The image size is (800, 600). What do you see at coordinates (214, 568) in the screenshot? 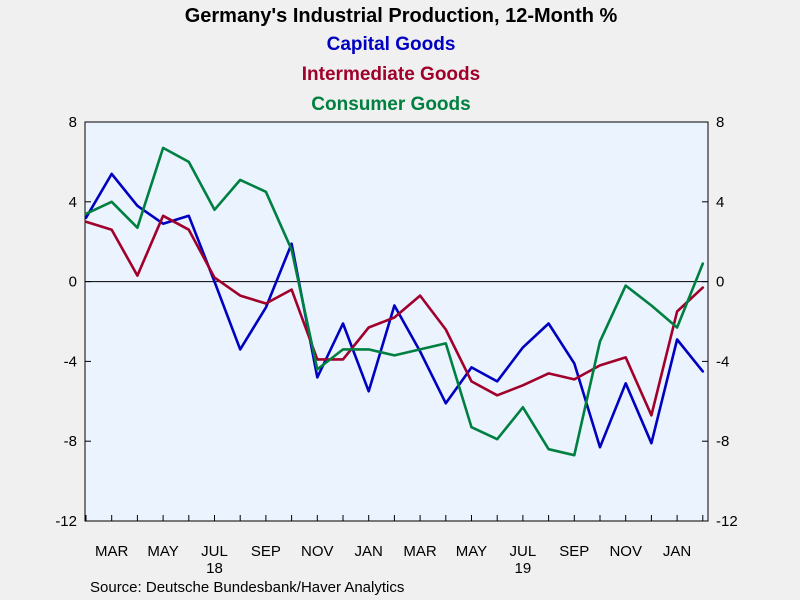
I see `x-year-label: 18` at bounding box center [214, 568].